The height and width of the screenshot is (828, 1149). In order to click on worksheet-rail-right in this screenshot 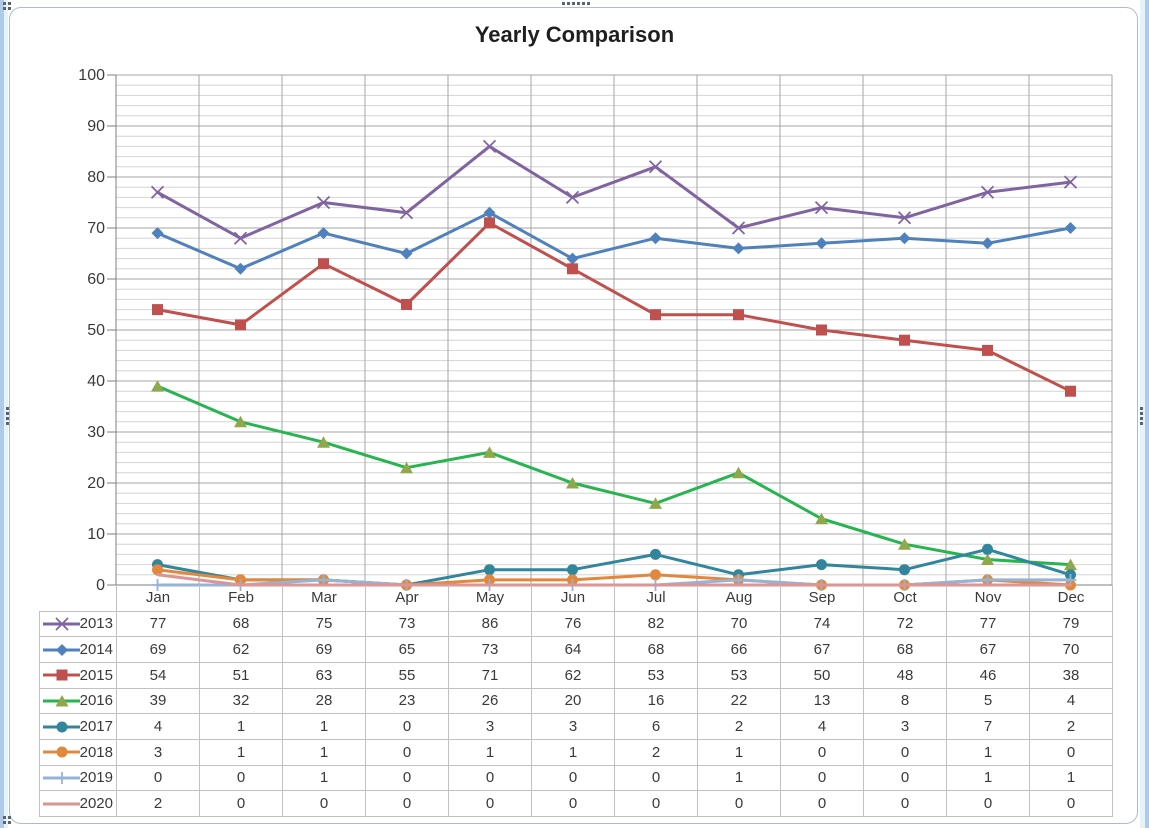, I will do `click(1147, 414)`.